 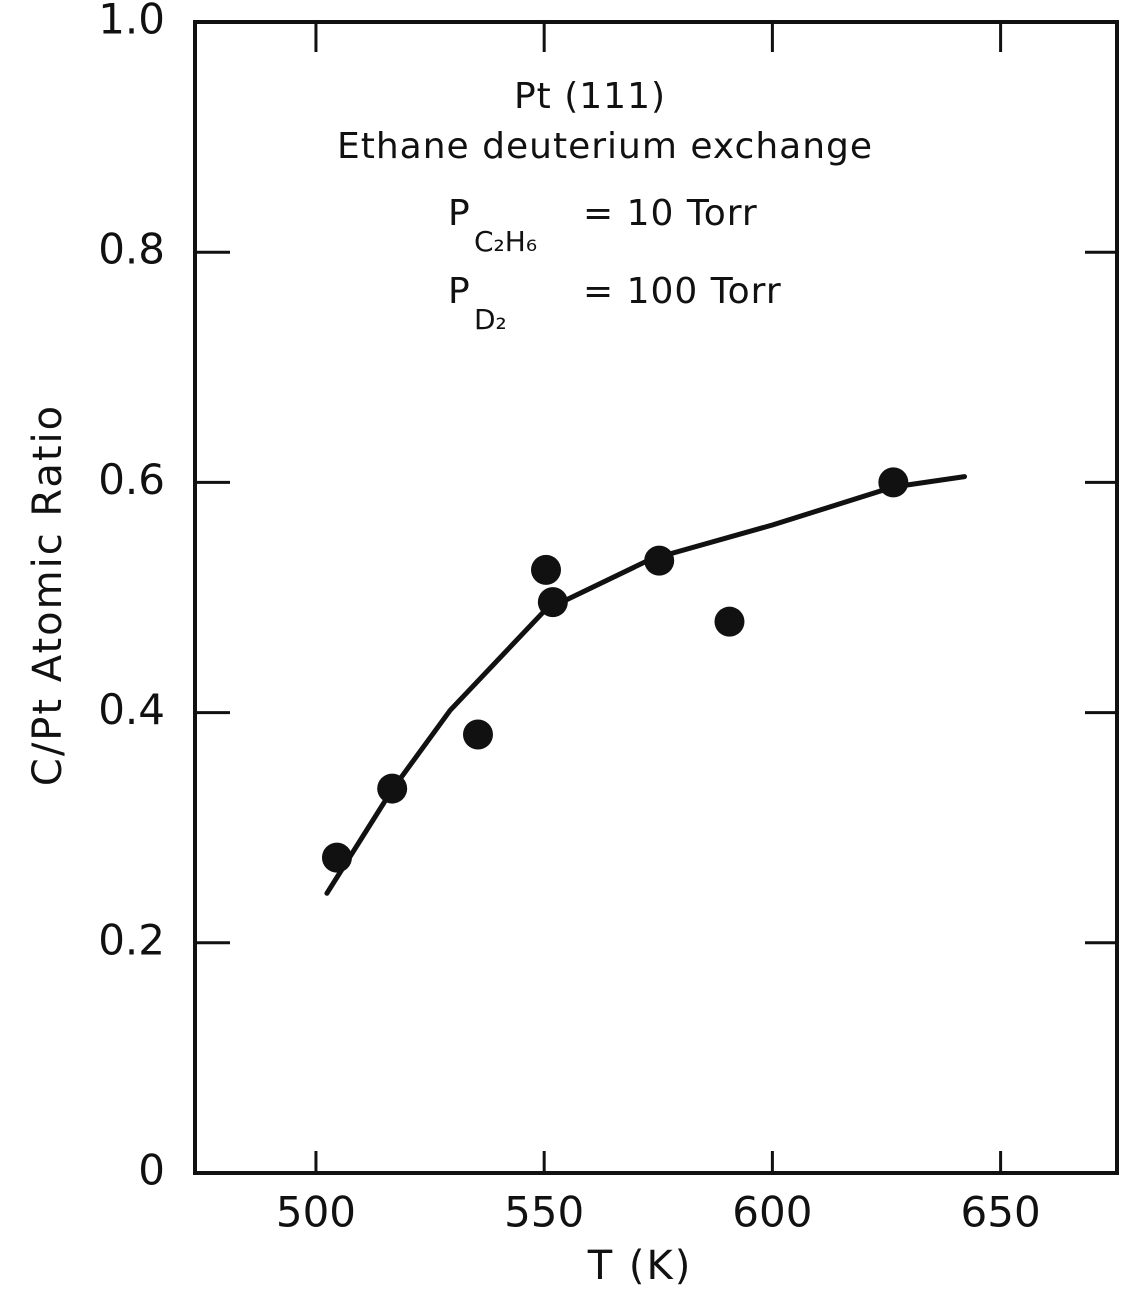 What do you see at coordinates (131, 939) in the screenshot?
I see `y-tick-label: 0.2` at bounding box center [131, 939].